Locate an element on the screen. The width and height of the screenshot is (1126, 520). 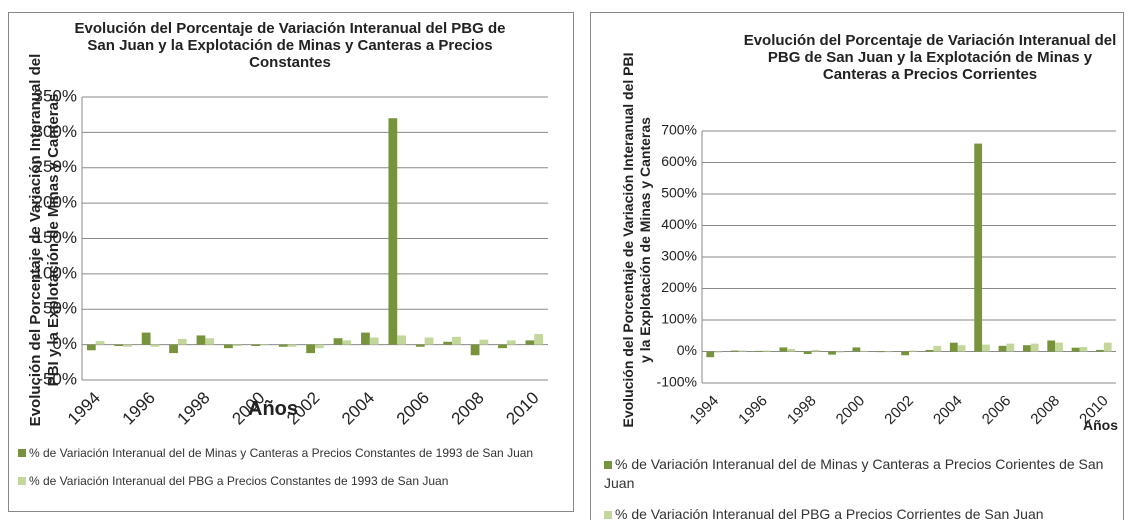
y-tick-label: 600% is located at coordinates (679, 161).